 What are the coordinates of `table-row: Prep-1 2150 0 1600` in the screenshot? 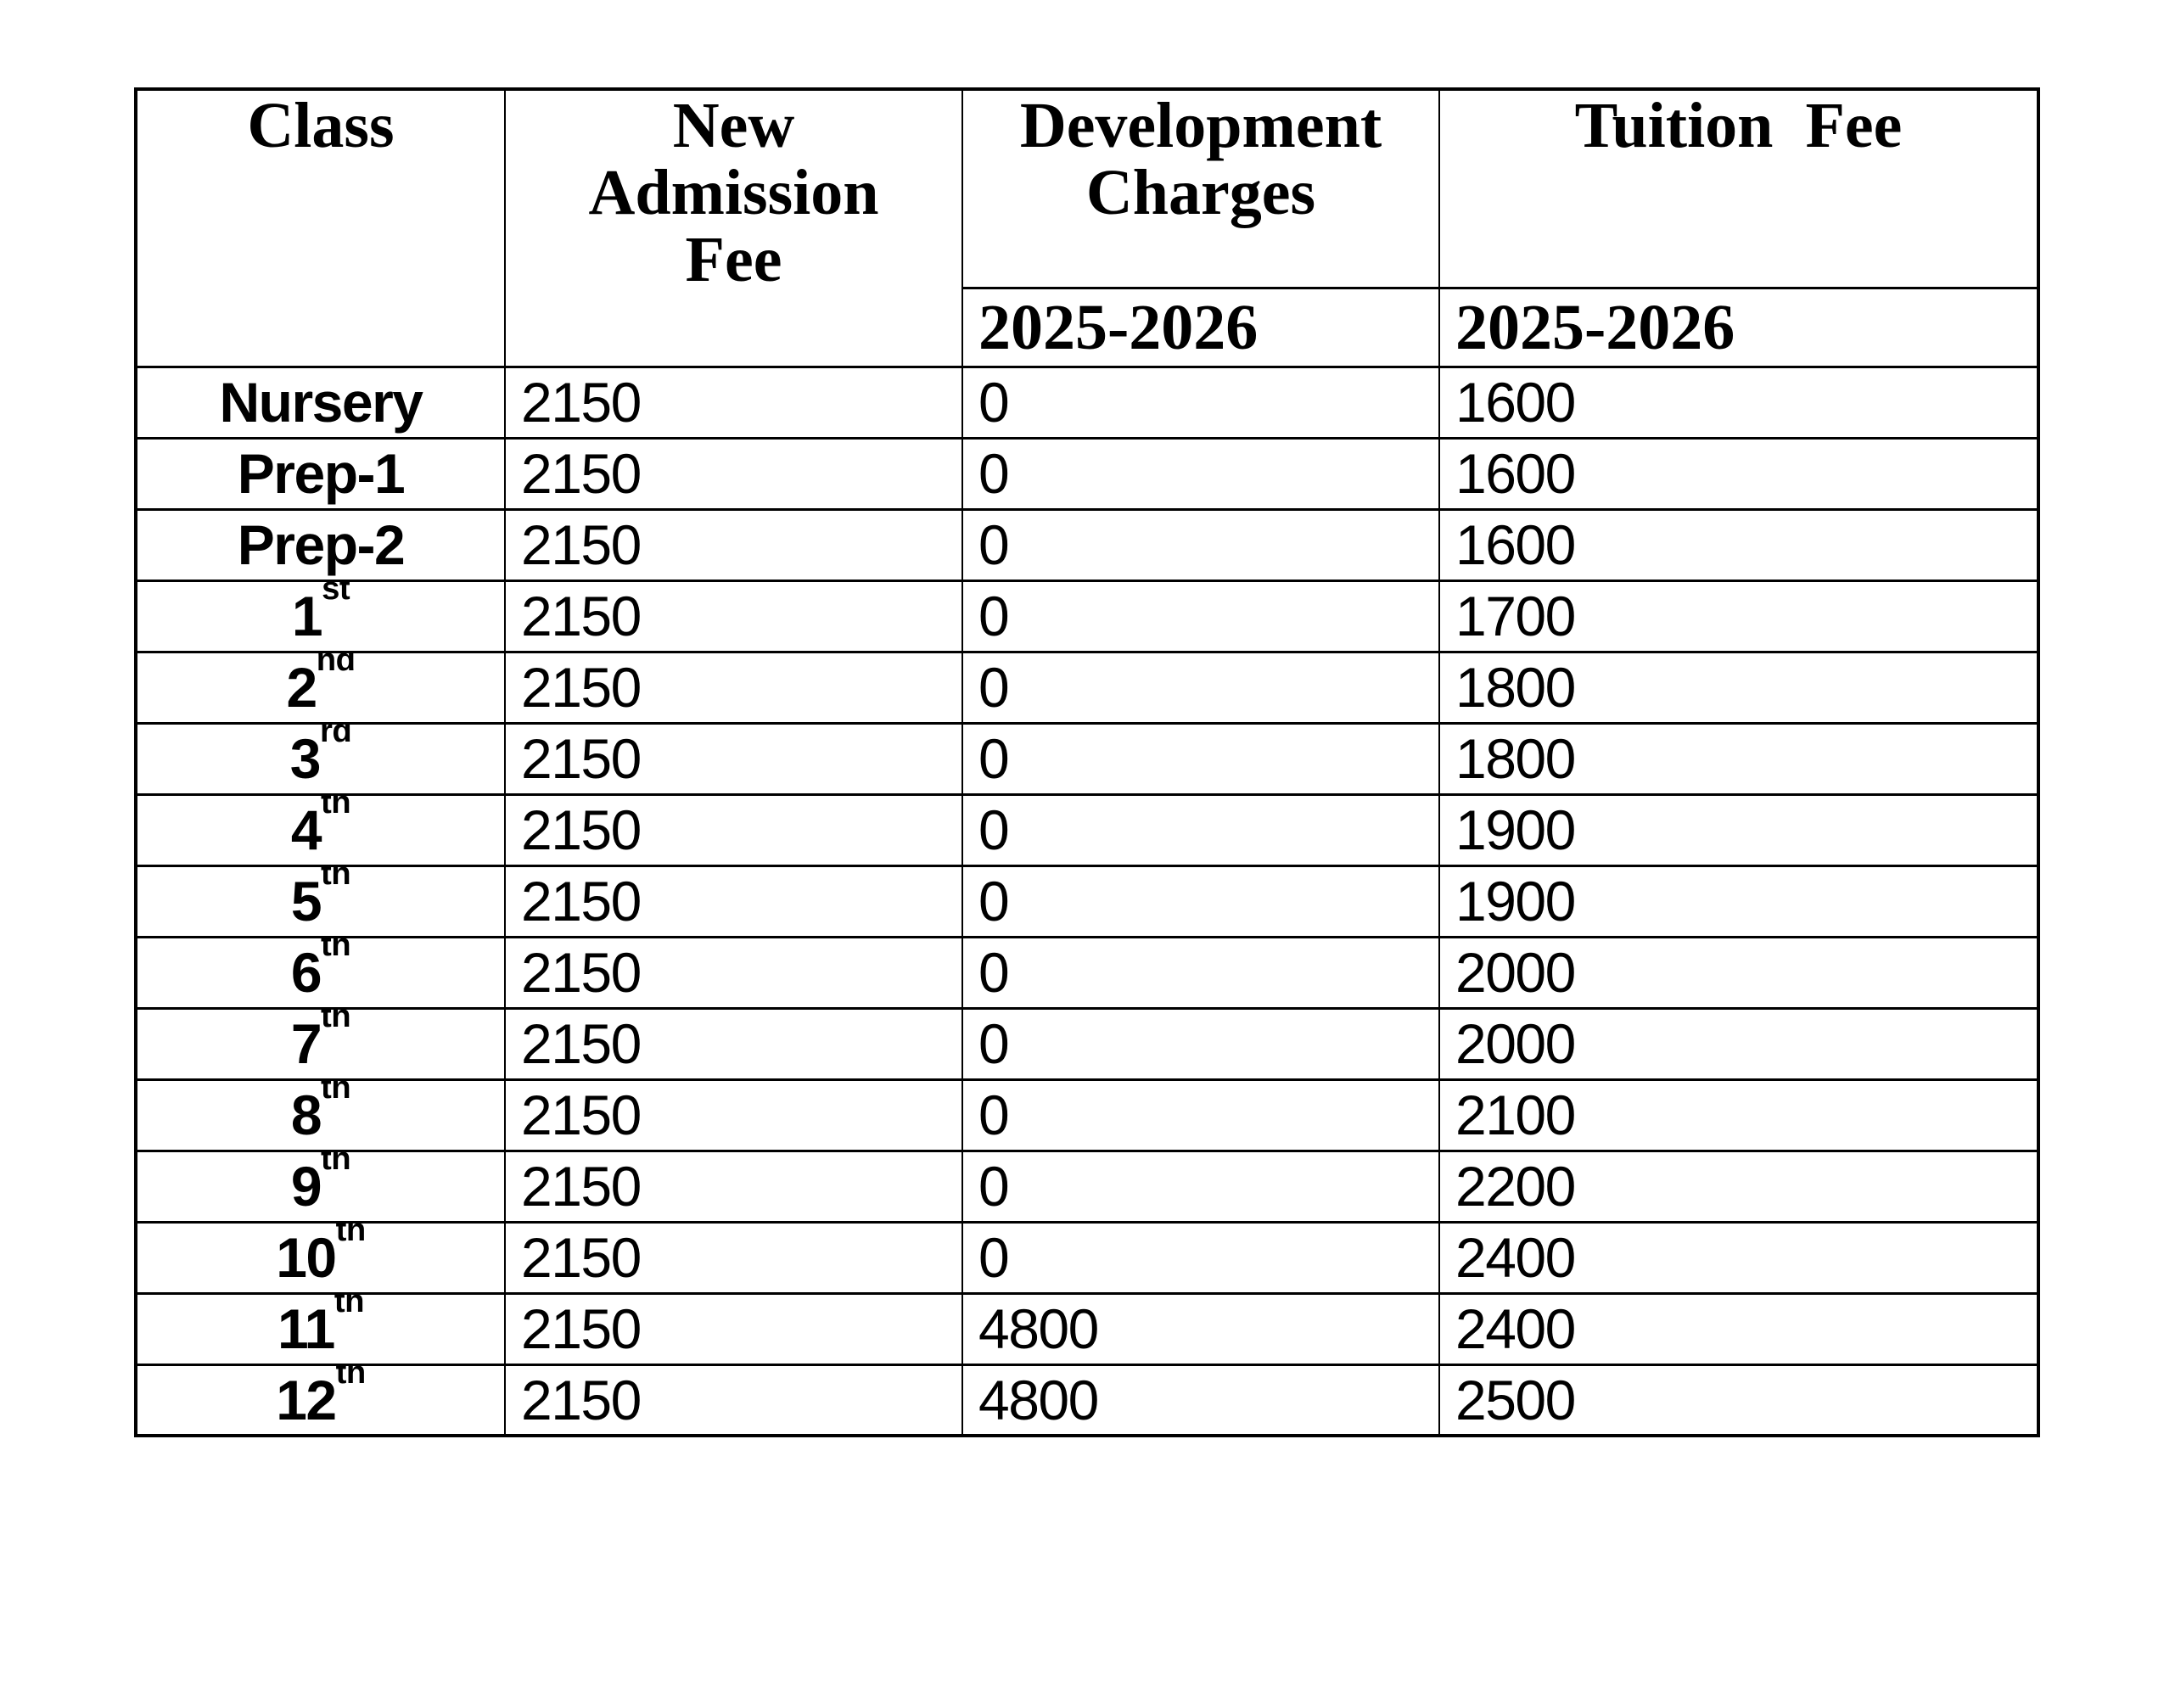 It's located at (1087, 473).